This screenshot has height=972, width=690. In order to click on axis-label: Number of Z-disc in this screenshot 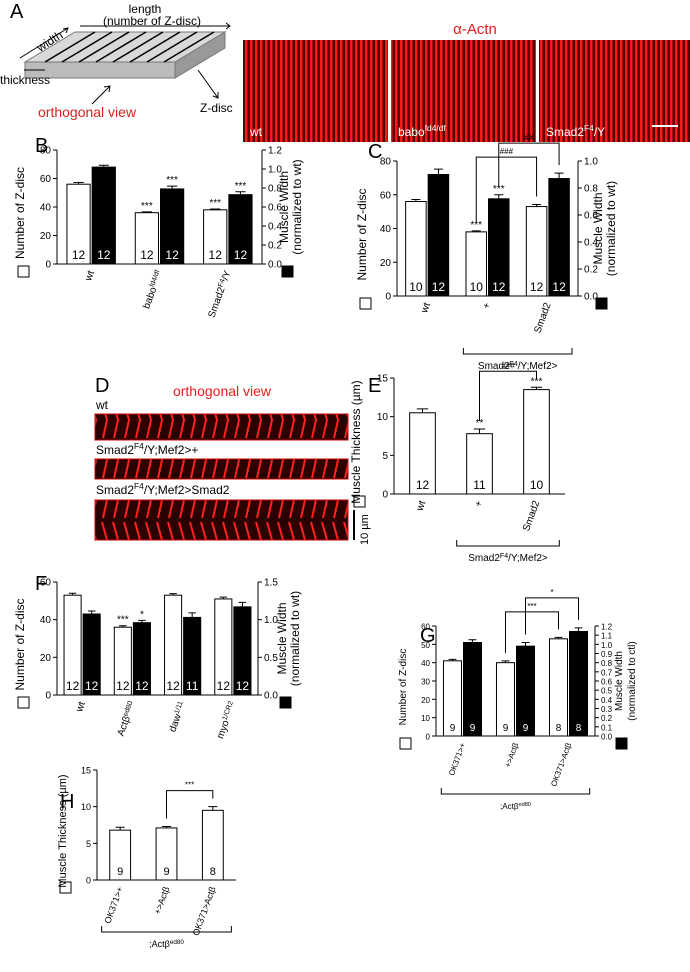, I will do `click(362, 234)`.